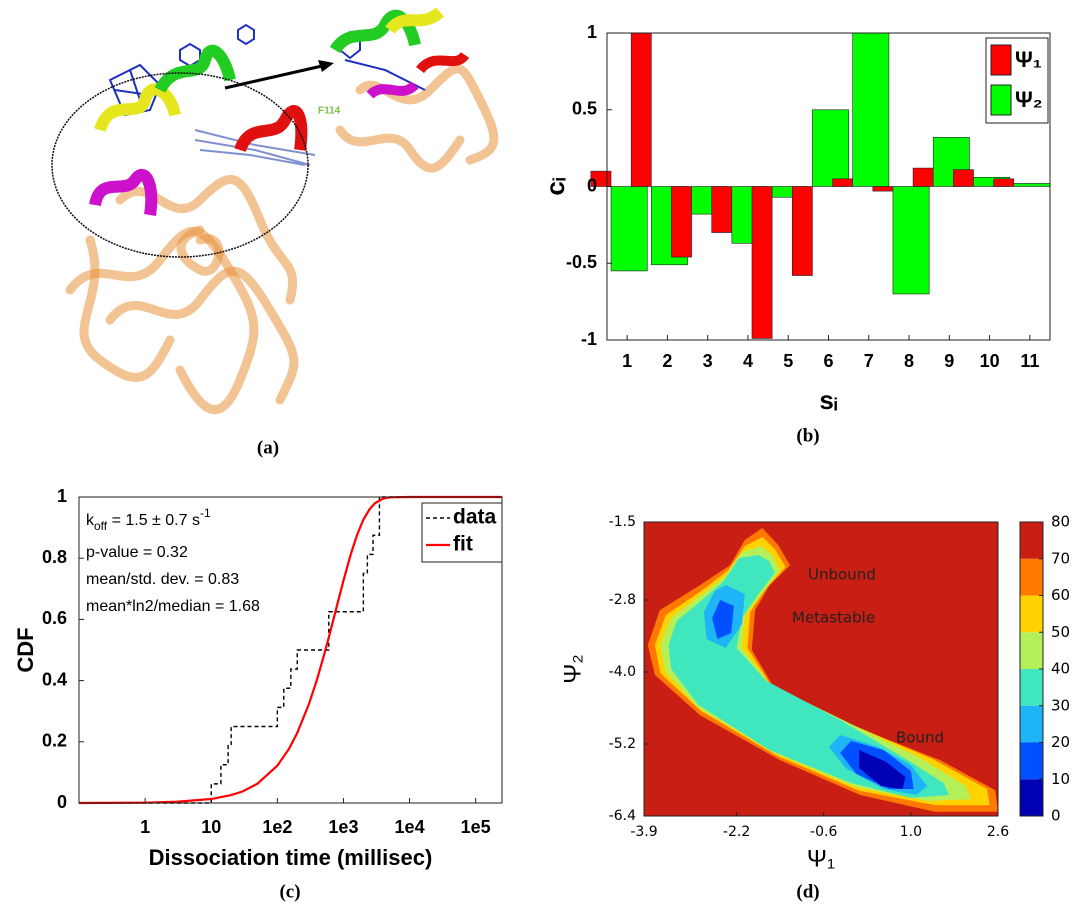 Image resolution: width=1073 pixels, height=916 pixels. What do you see at coordinates (54, 618) in the screenshot?
I see `y-tick-label: 0.6` at bounding box center [54, 618].